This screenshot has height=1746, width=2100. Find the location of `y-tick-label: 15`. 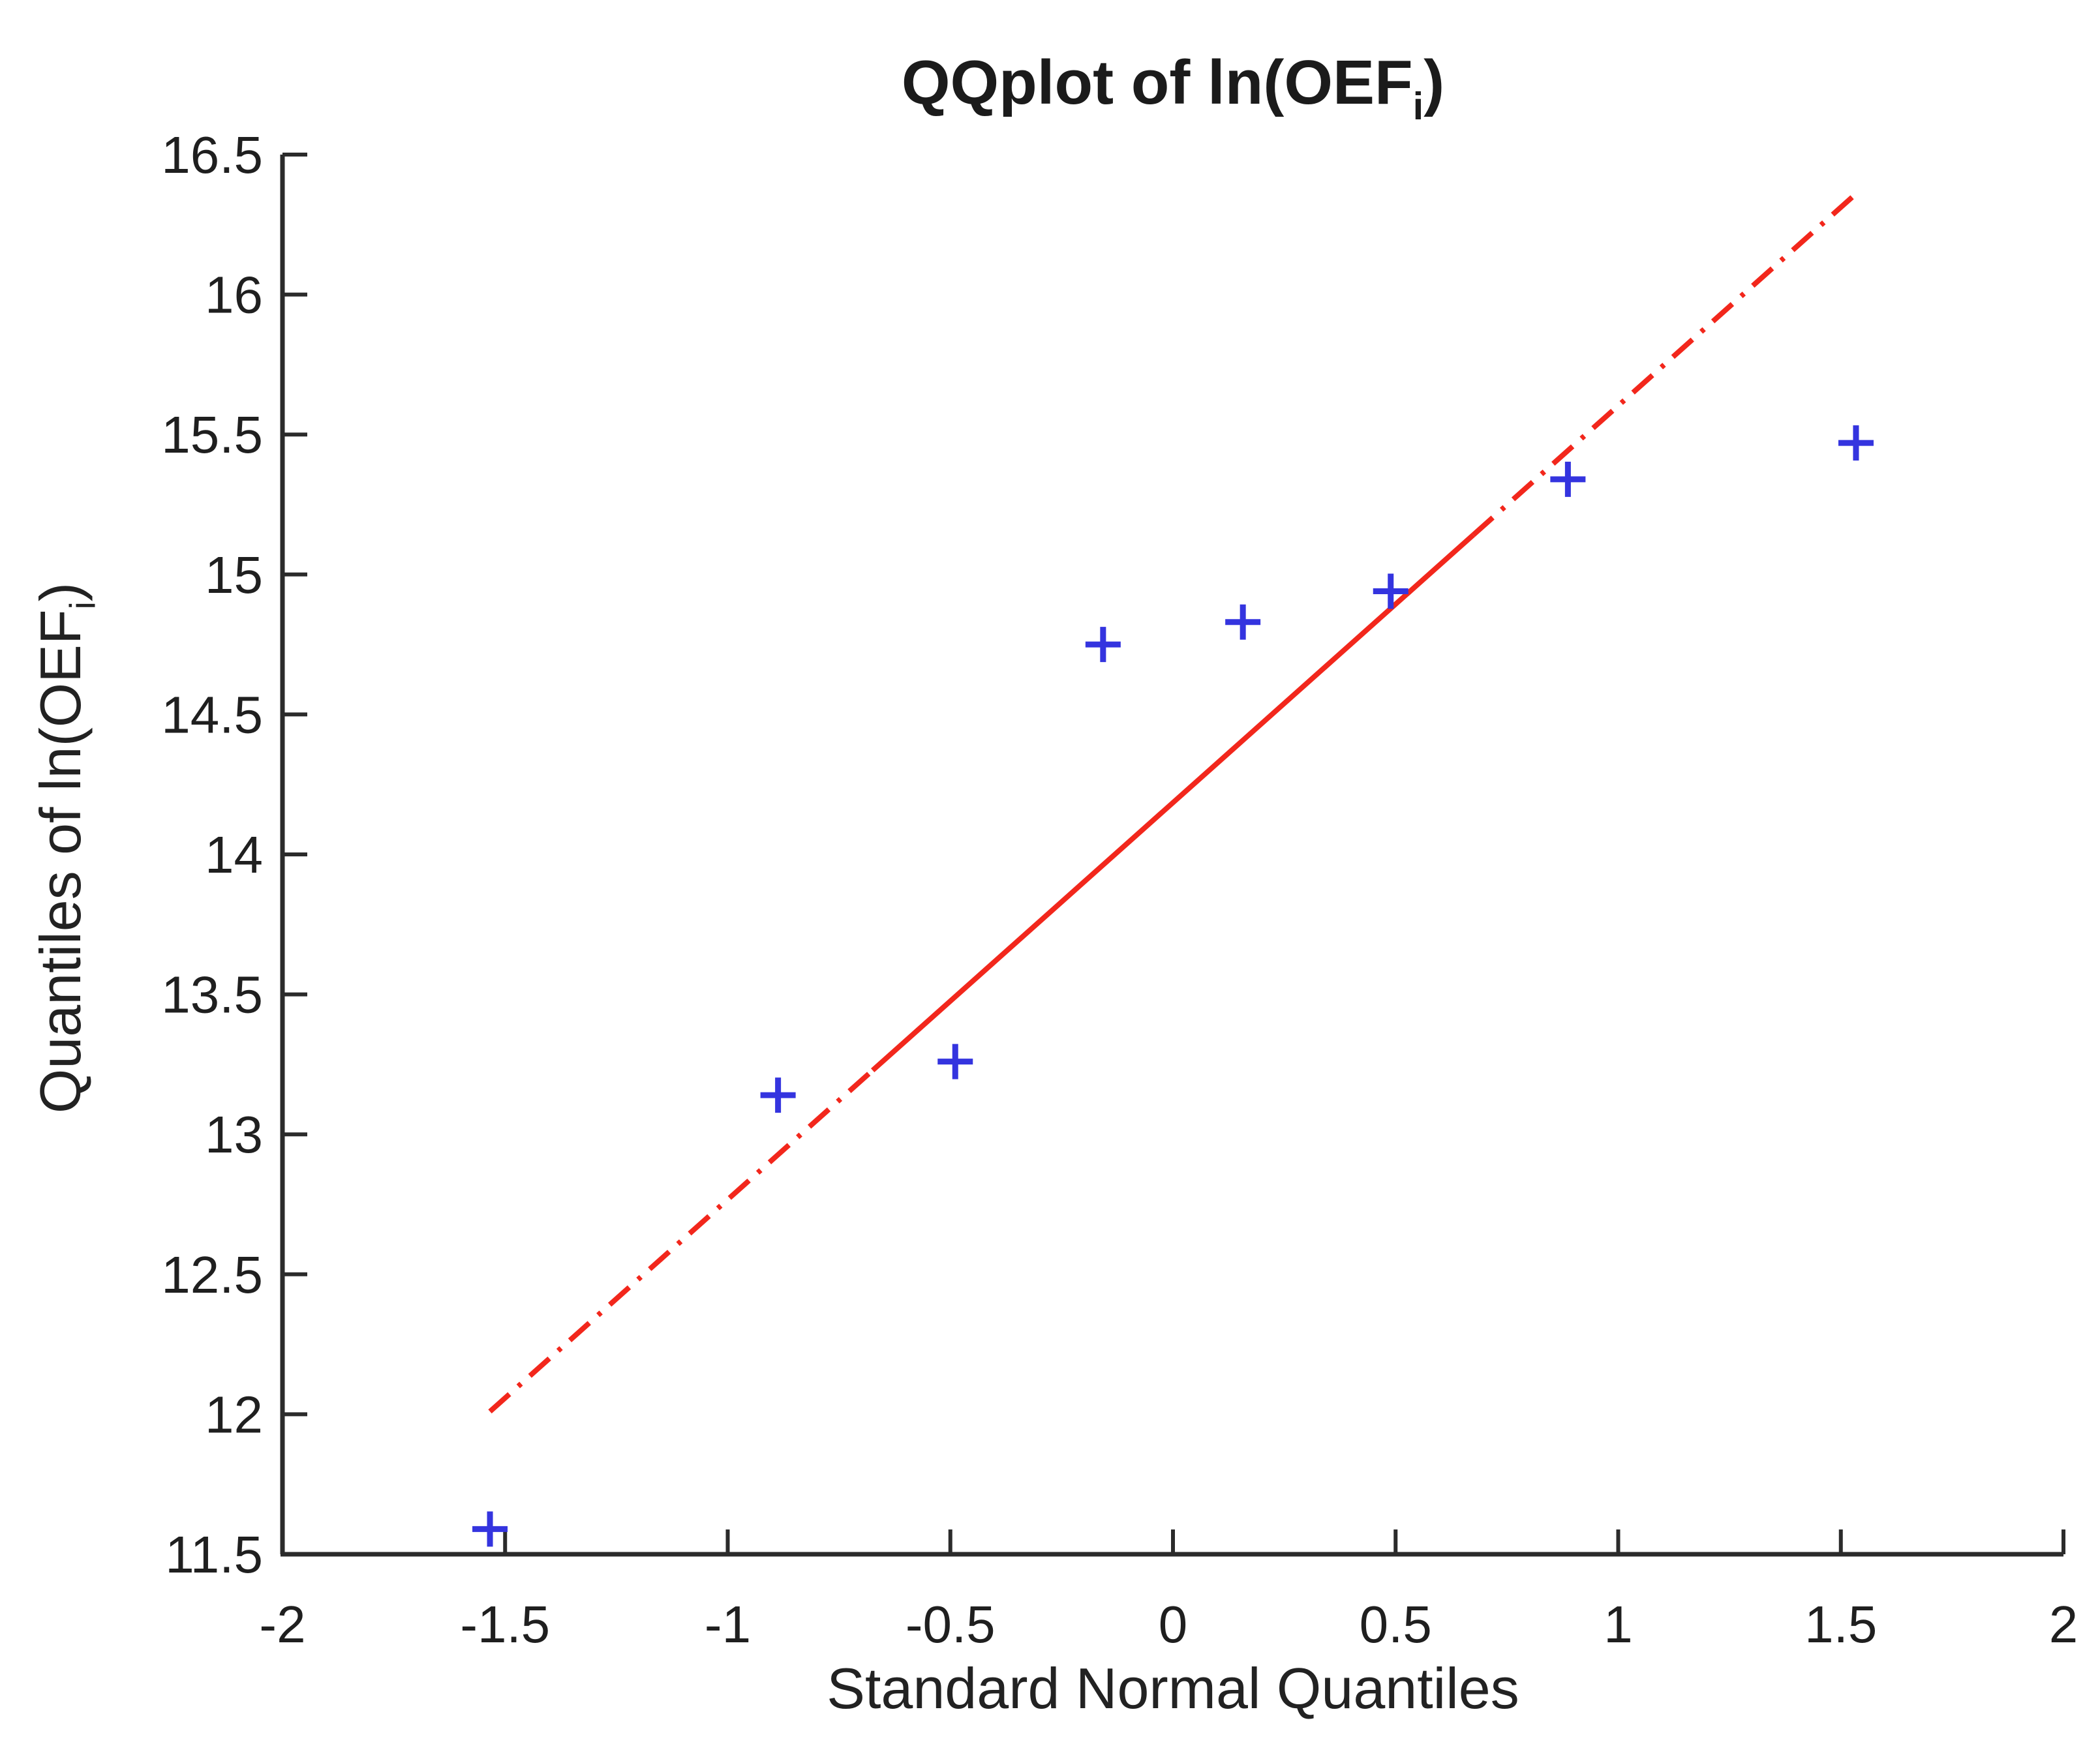

y-tick-label: 15 is located at coordinates (234, 575).